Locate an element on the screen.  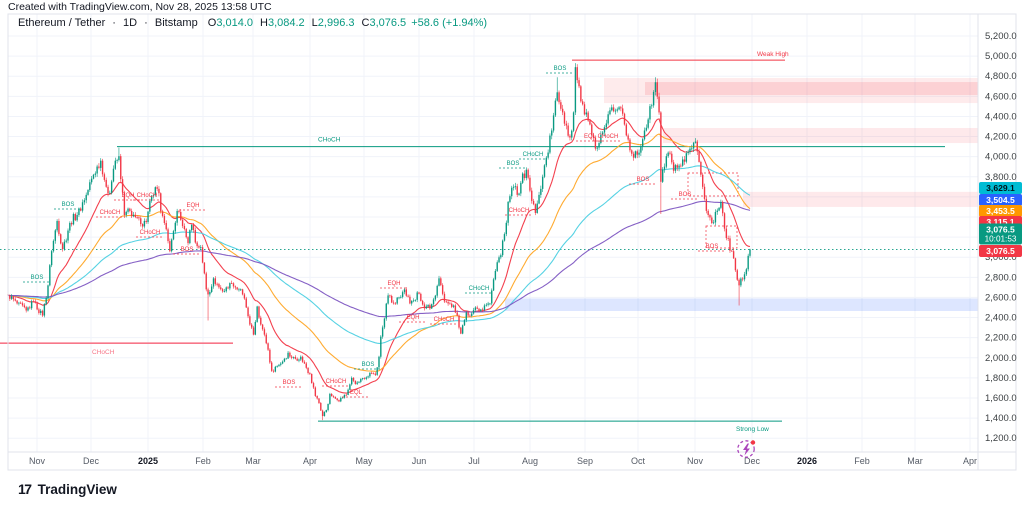
flash-sticker-icon is located at coordinates (746, 449).